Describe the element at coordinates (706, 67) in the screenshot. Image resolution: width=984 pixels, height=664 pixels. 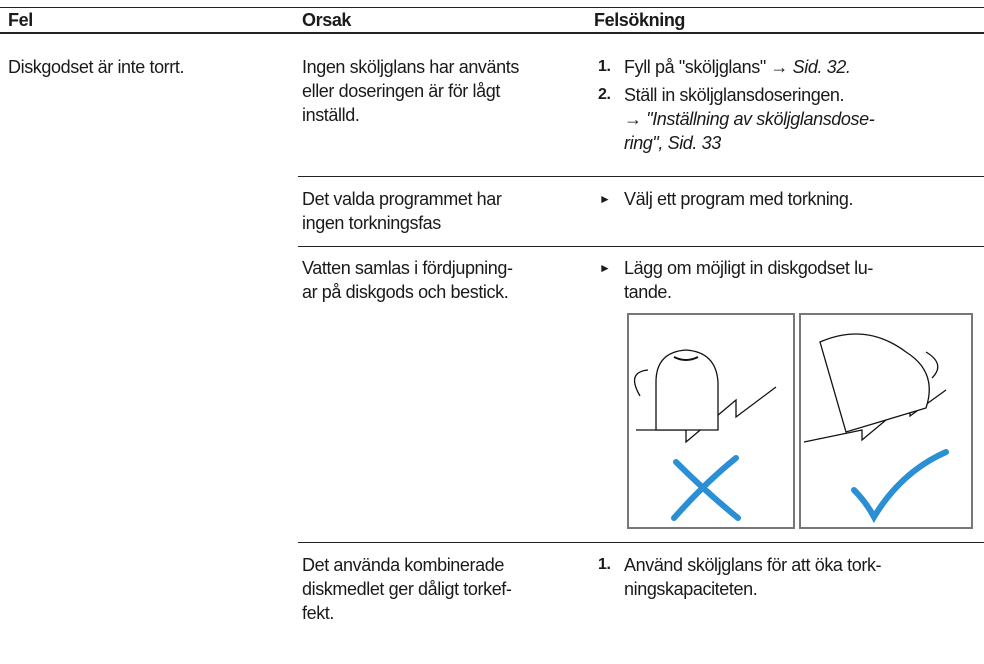
I see `step-text: Fyll på "sköljglans" →` at that location.